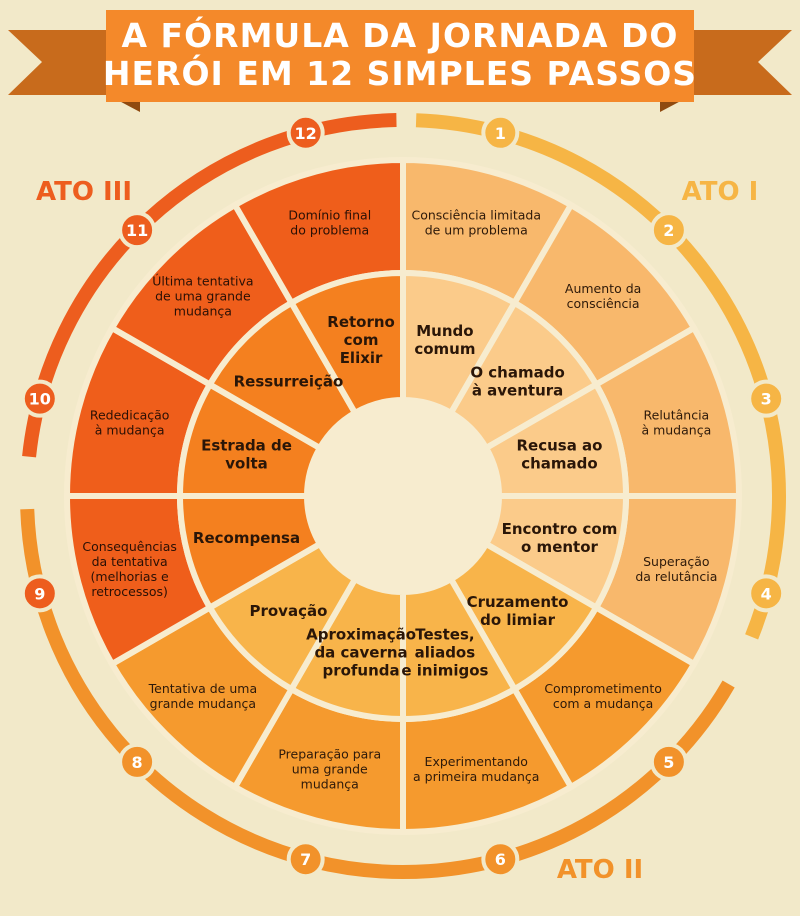  I want to click on step-number-8: 8, so click(137, 762).